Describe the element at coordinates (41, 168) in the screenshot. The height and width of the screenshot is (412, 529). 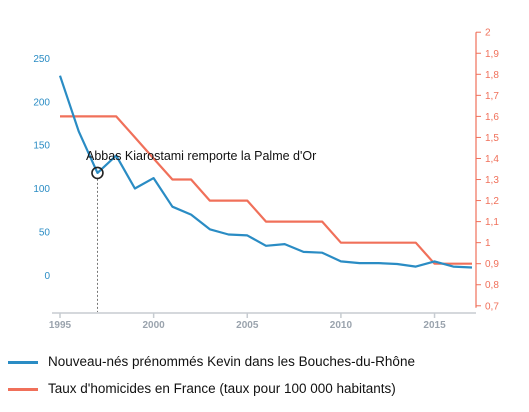
I see `left-axis-ticks: 0 50 100 150 200 250` at that location.